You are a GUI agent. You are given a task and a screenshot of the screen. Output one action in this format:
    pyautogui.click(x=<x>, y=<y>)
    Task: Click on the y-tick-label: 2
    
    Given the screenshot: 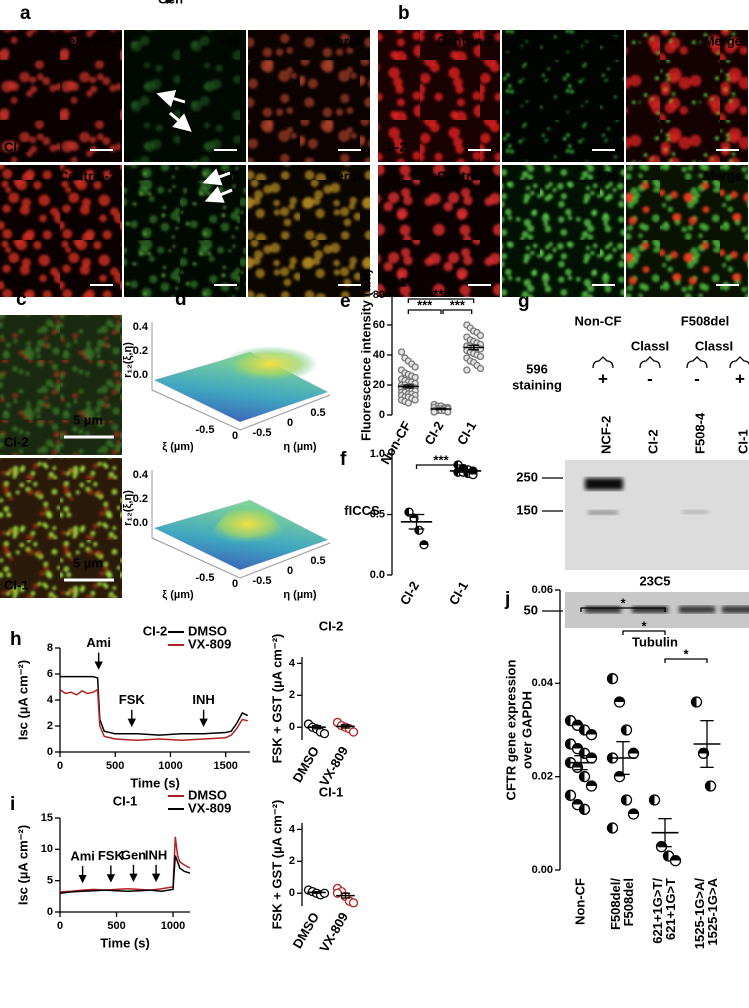 What is the action you would take?
    pyautogui.click(x=50, y=726)
    